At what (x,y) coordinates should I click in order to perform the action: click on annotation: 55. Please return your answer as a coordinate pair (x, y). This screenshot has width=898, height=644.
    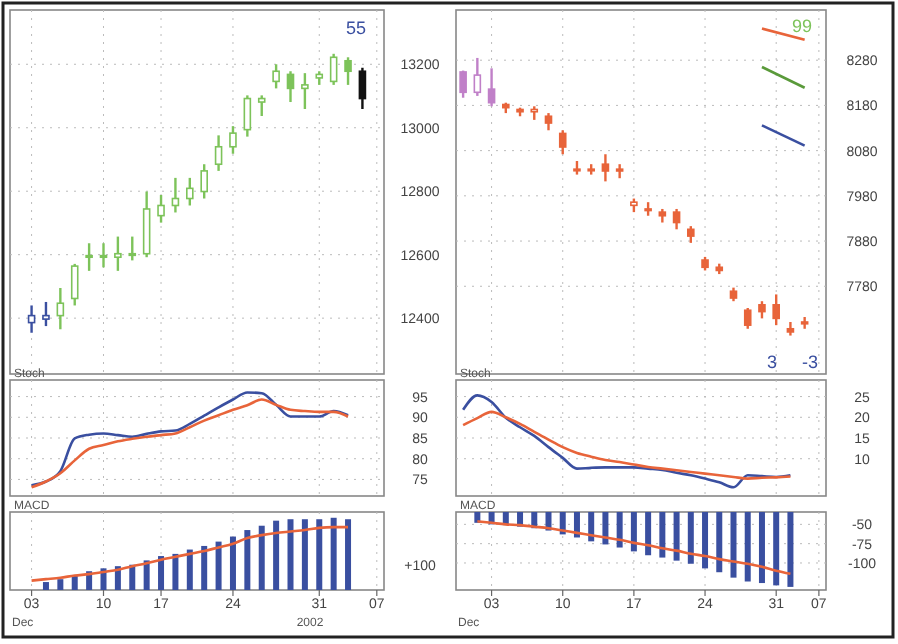
    Looking at the image, I should click on (356, 28).